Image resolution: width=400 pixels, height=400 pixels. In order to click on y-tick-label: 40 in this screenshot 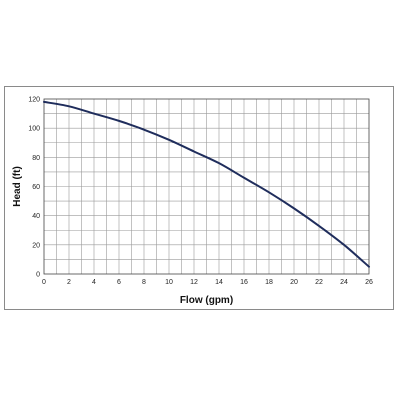, I will do `click(36, 216)`.